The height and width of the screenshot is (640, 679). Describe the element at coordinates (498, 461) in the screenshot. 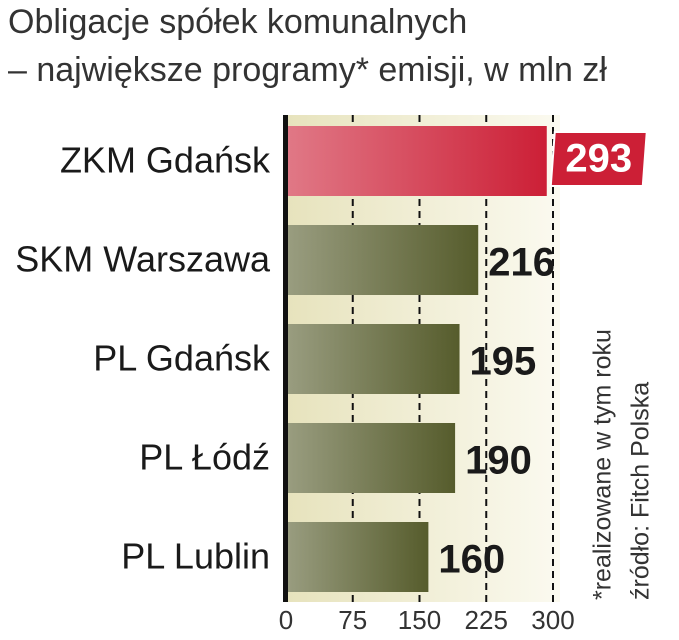

I see `value-label: 190` at that location.